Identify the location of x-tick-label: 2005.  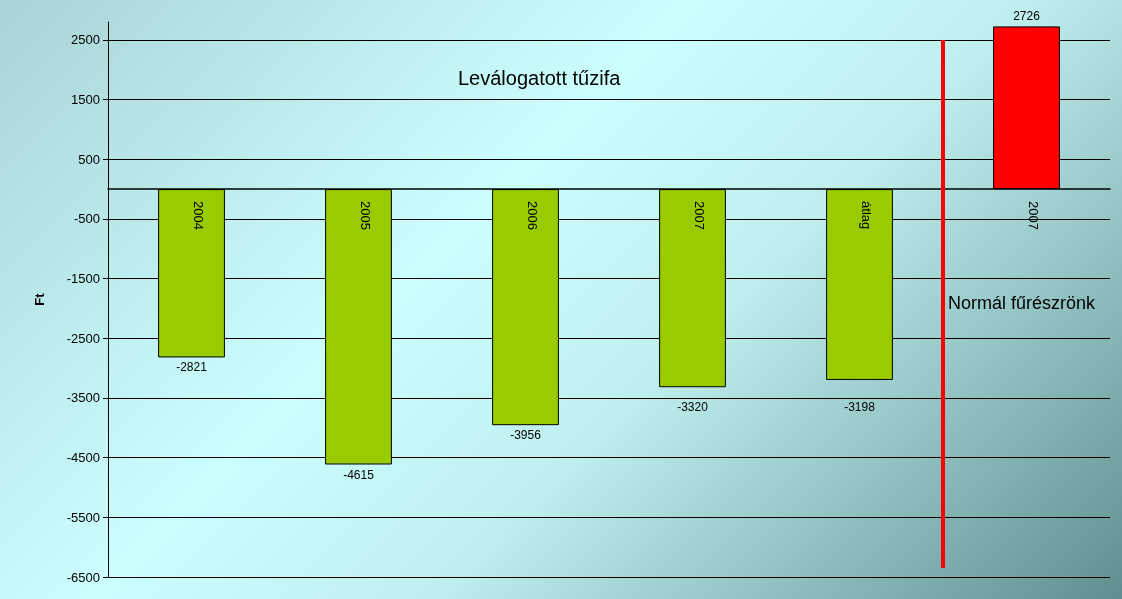
(365, 216).